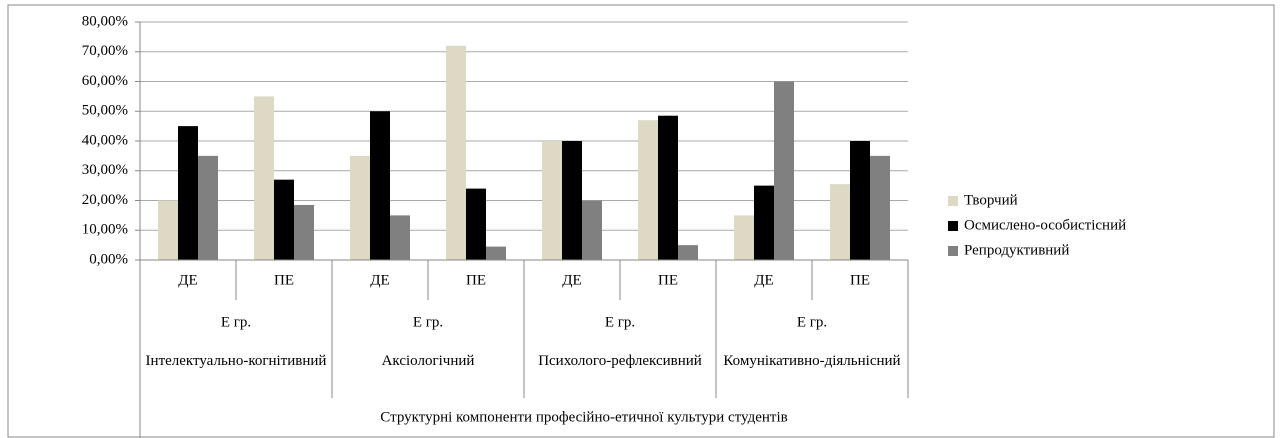 This screenshot has height=438, width=1282. I want to click on legend-label: Творчий, so click(991, 200).